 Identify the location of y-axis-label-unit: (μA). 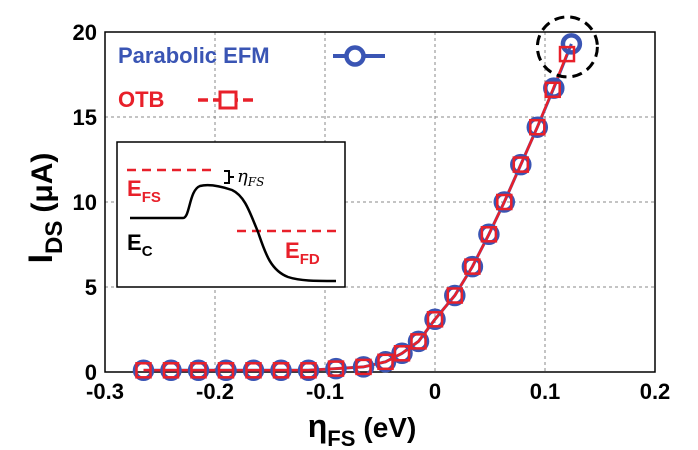
(42, 183).